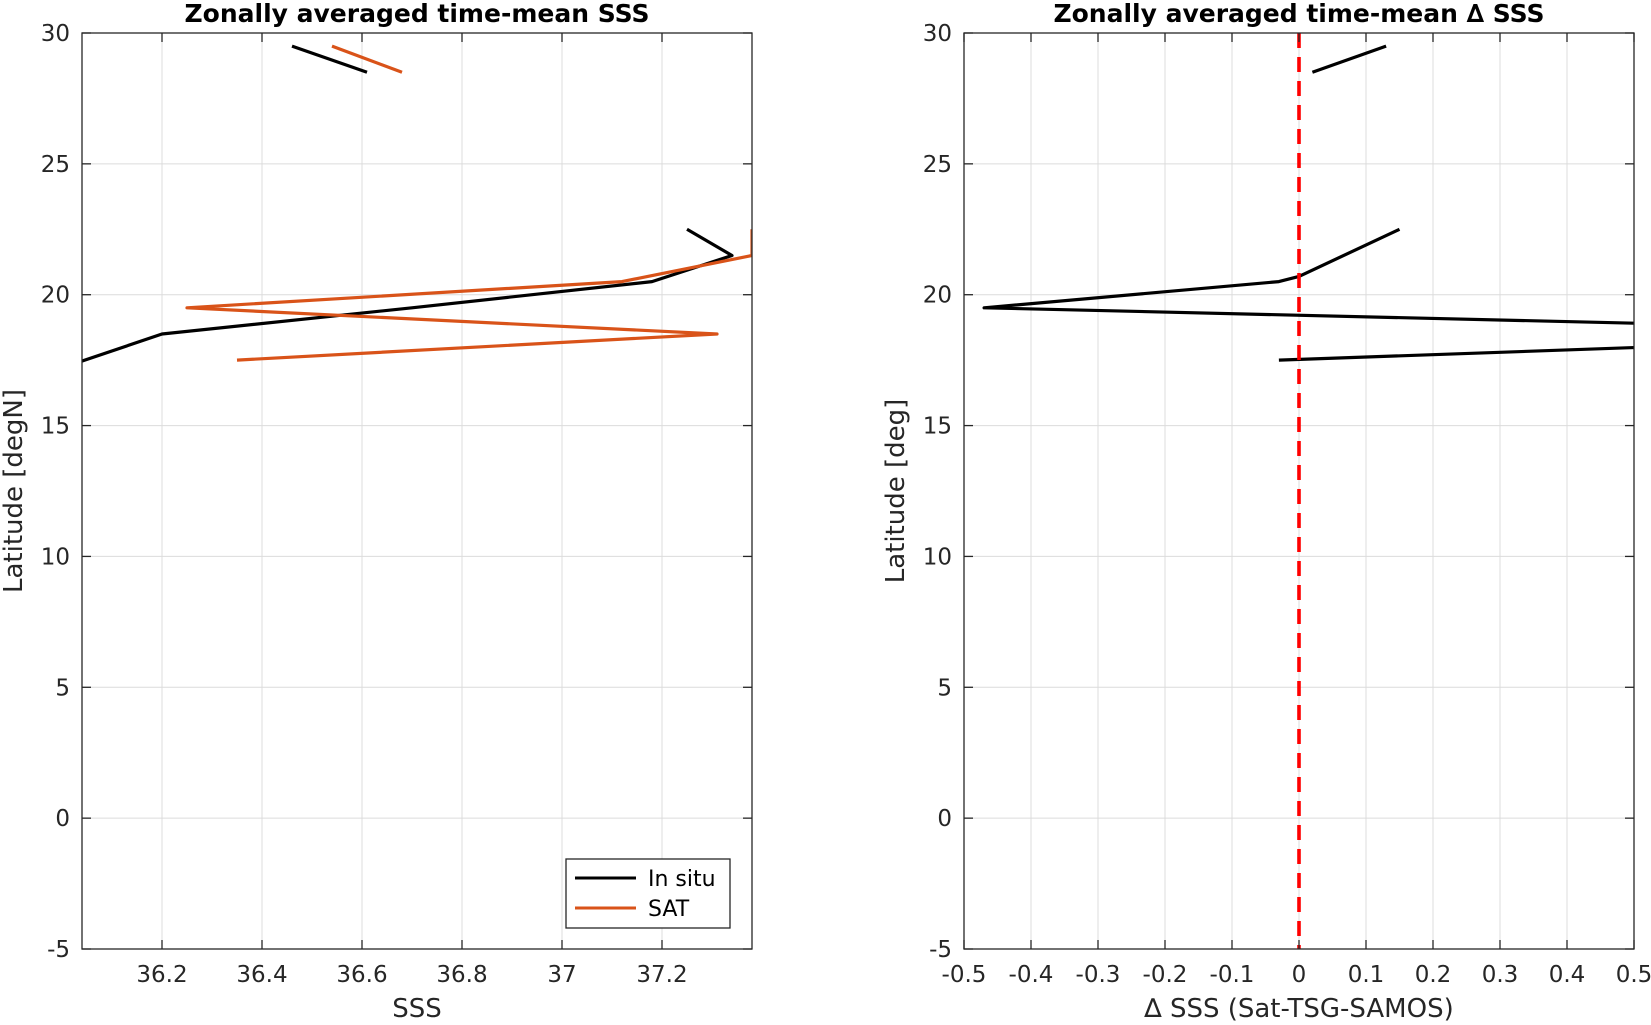  What do you see at coordinates (1299, 975) in the screenshot?
I see `delta-sss-x-tick-label: 0` at bounding box center [1299, 975].